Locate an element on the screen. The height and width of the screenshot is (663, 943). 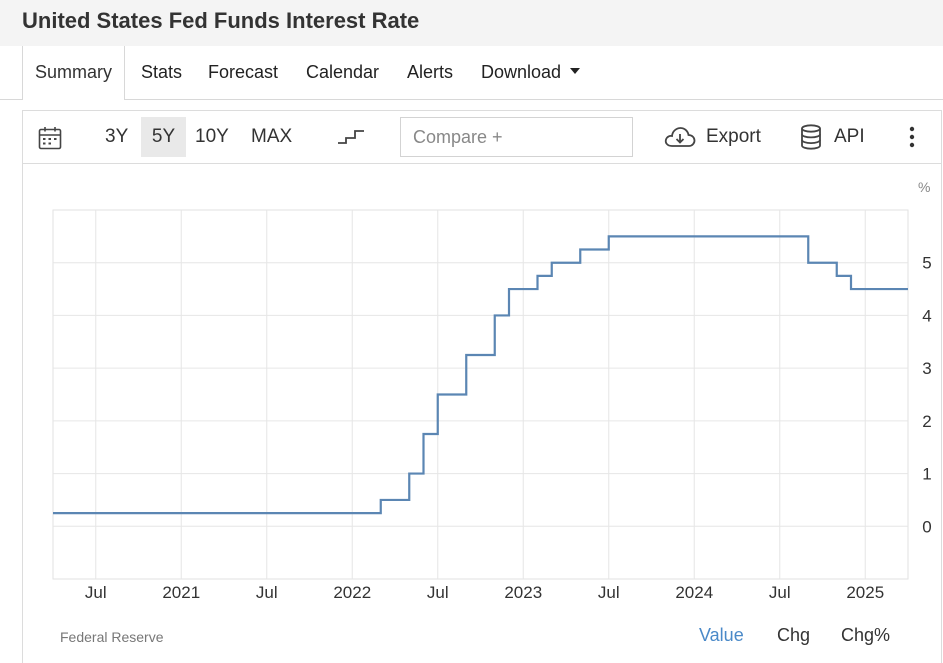
page-title: United States Fed Funds Interest Rate is located at coordinates (220, 21).